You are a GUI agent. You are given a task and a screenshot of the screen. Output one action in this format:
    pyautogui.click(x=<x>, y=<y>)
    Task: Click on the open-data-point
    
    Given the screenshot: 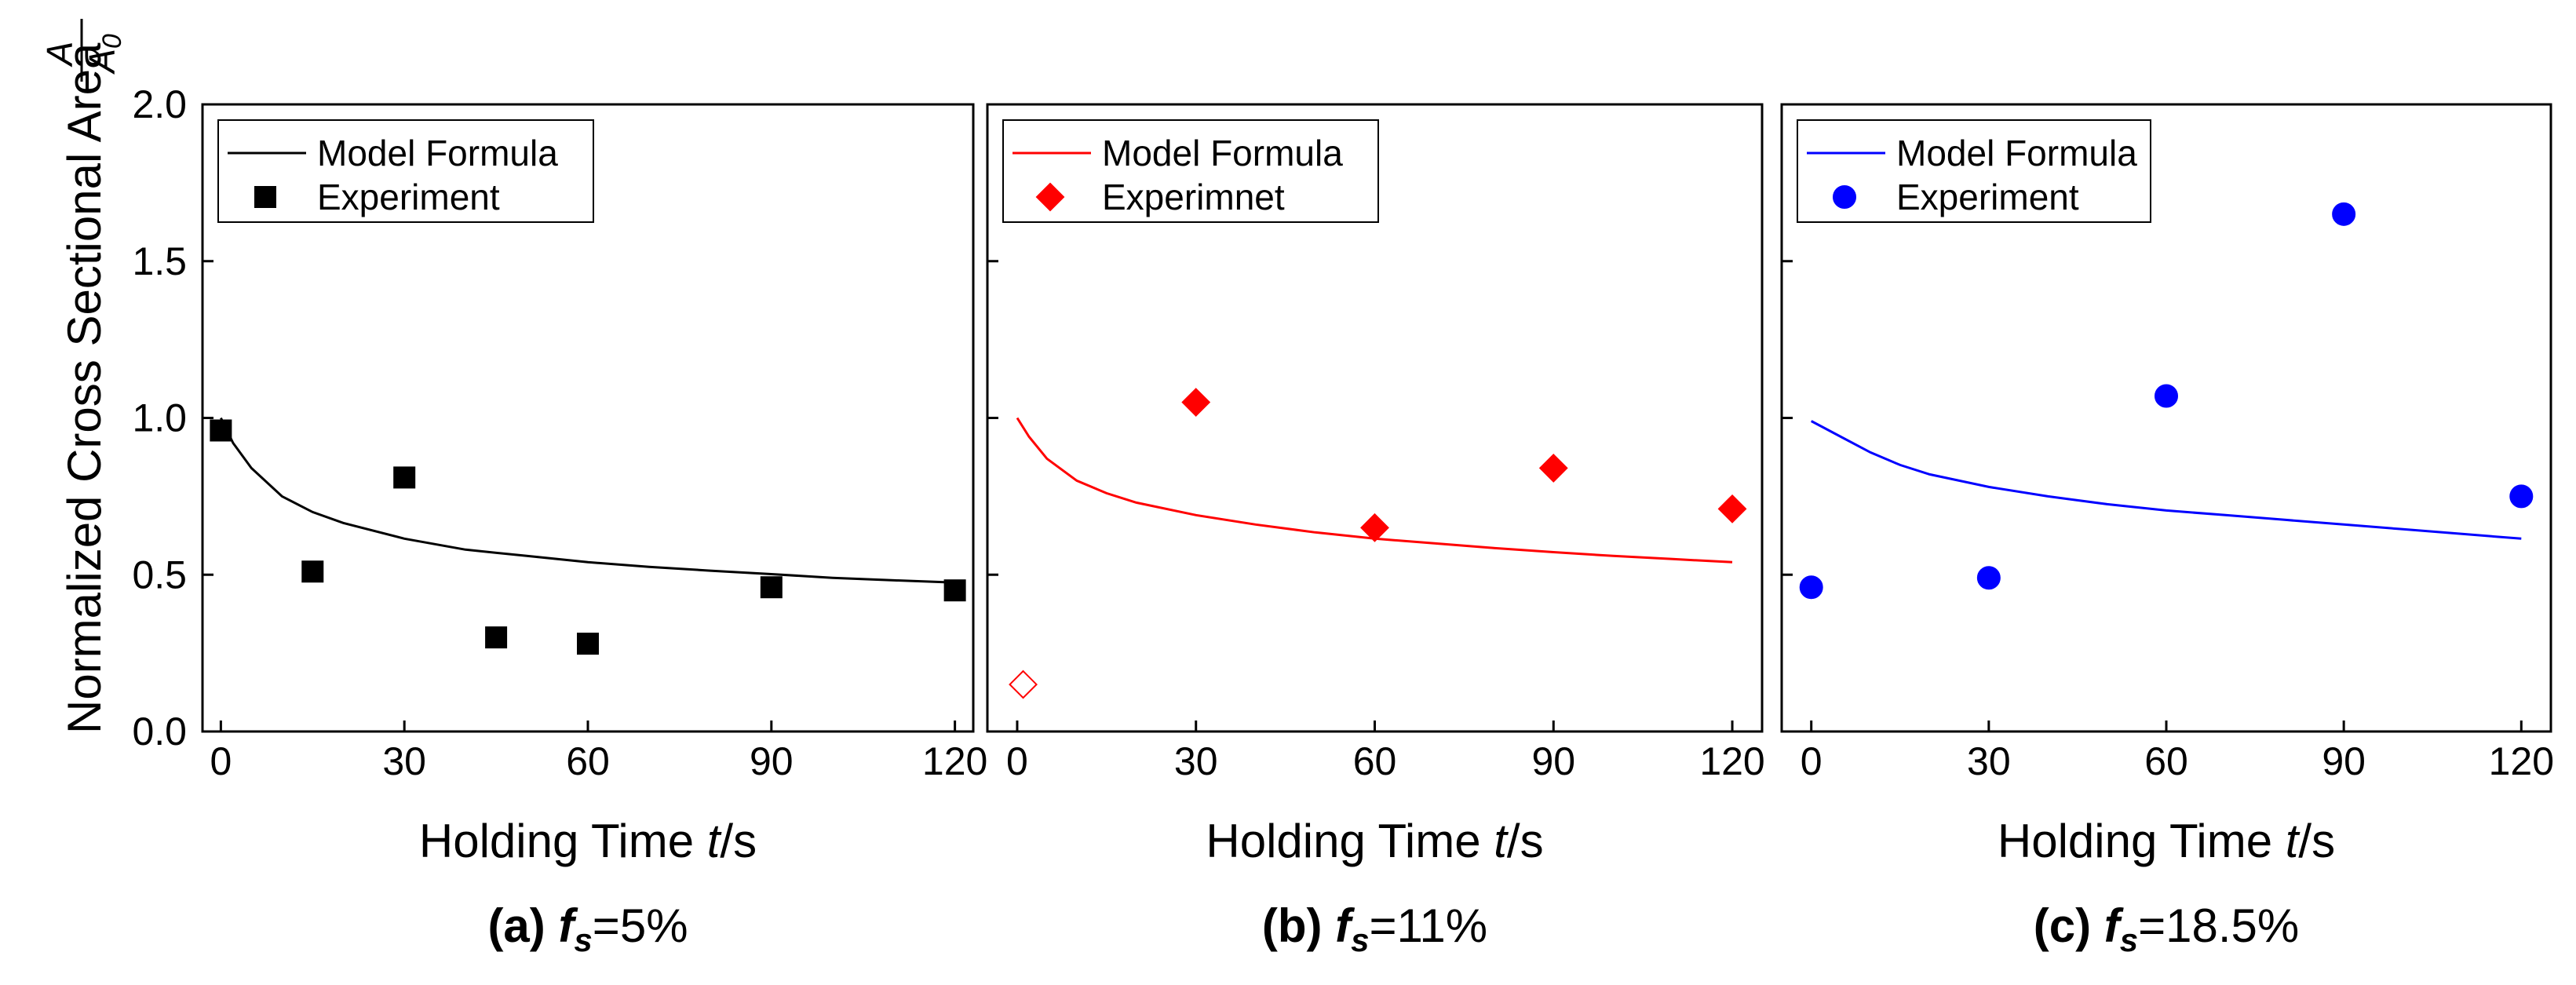 What is the action you would take?
    pyautogui.click(x=1023, y=684)
    